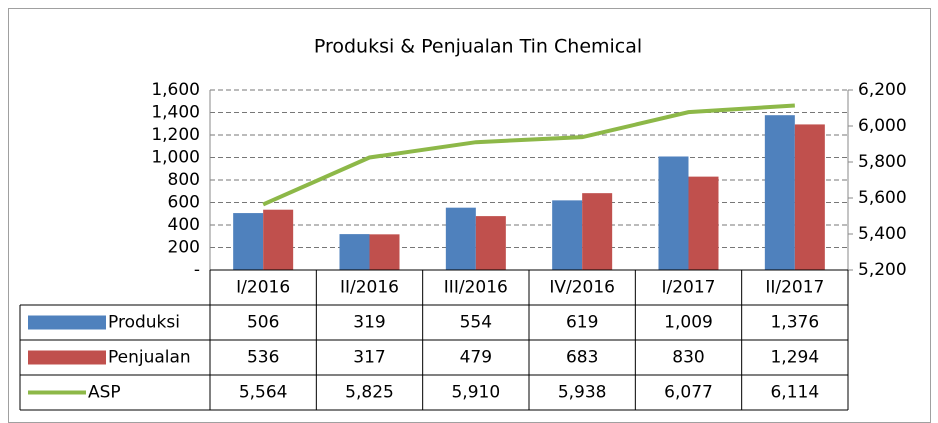 The height and width of the screenshot is (423, 938). What do you see at coordinates (144, 323) in the screenshot?
I see `legend-label: Produksi` at bounding box center [144, 323].